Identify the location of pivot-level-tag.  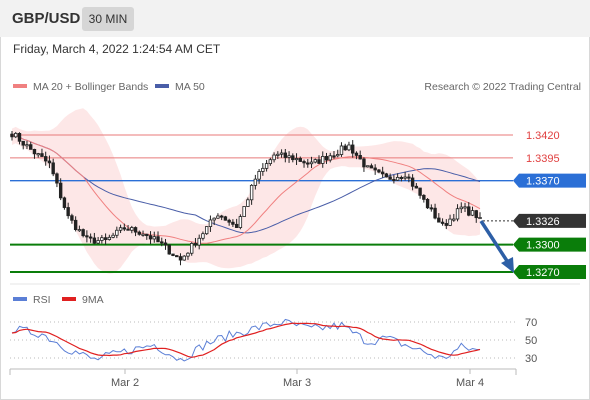
(549, 180).